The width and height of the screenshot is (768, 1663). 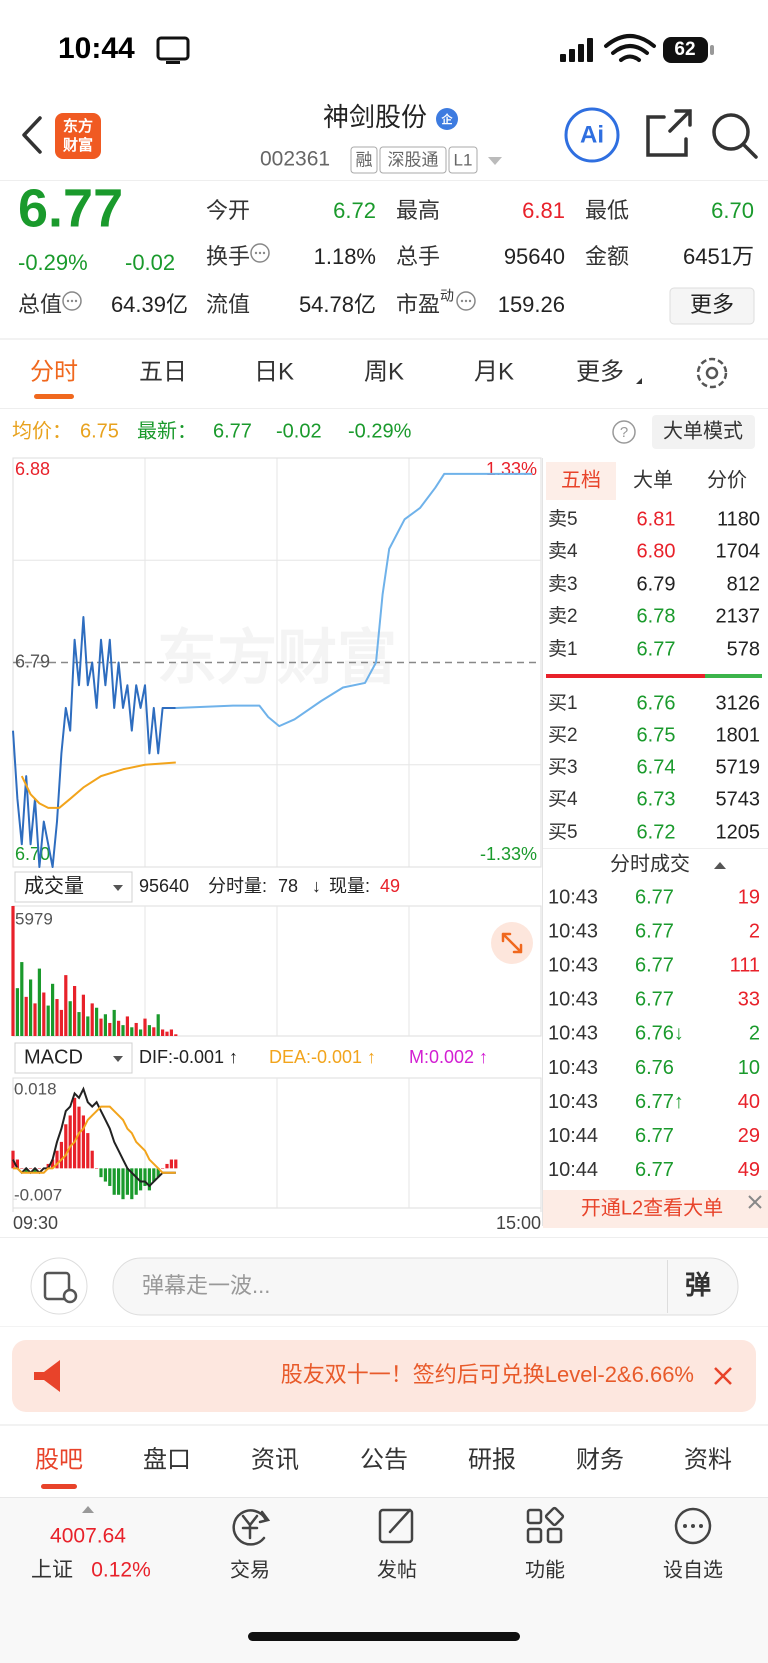 I want to click on nav-item: 功能, so click(x=545, y=1569).